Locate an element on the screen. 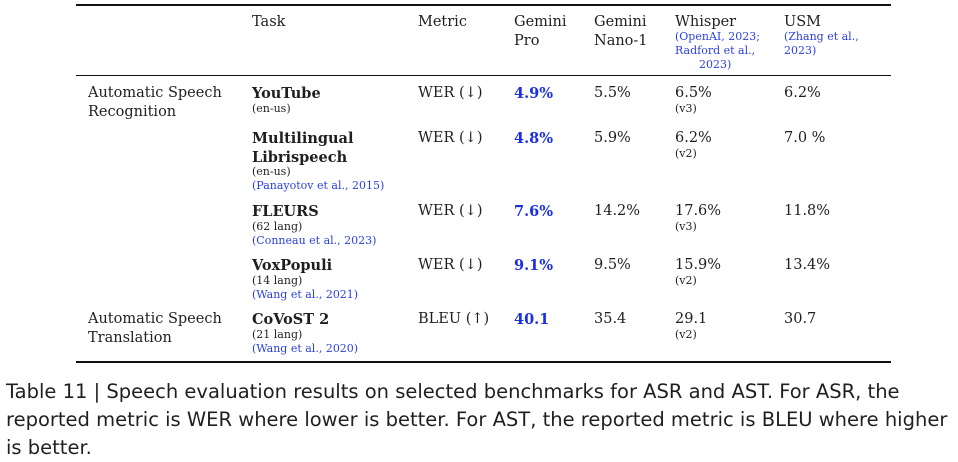 This screenshot has height=462, width=958. header-gemini-pro: Gemini Pro is located at coordinates (540, 32).